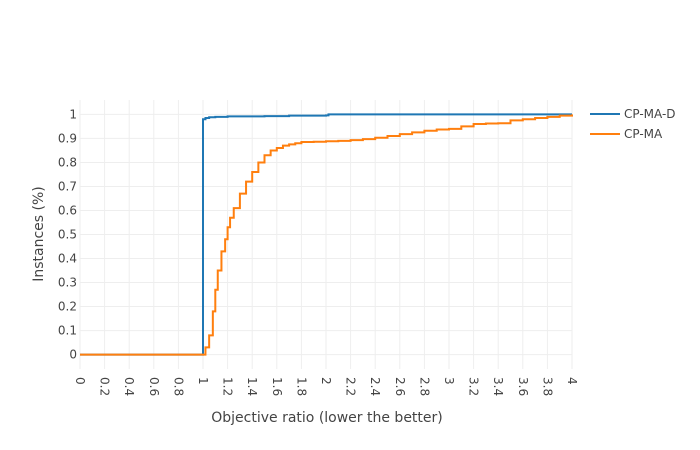 The height and width of the screenshot is (450, 700). I want to click on y-tick-label: 0.2, so click(67, 307).